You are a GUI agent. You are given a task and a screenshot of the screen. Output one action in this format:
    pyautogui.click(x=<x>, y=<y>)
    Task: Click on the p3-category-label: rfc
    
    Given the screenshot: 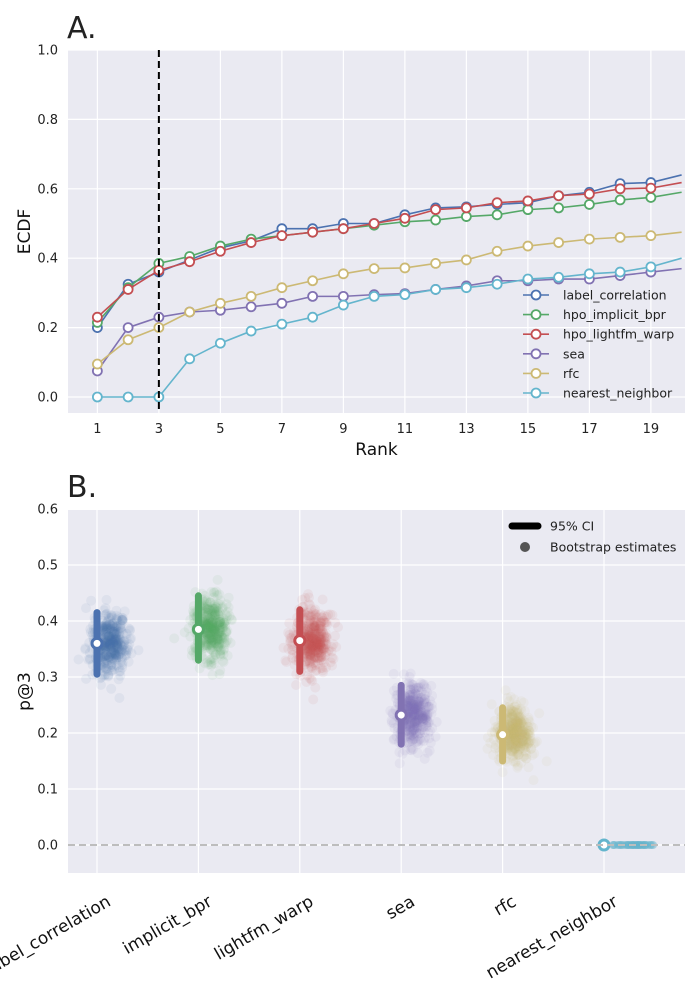 What is the action you would take?
    pyautogui.click(x=505, y=906)
    